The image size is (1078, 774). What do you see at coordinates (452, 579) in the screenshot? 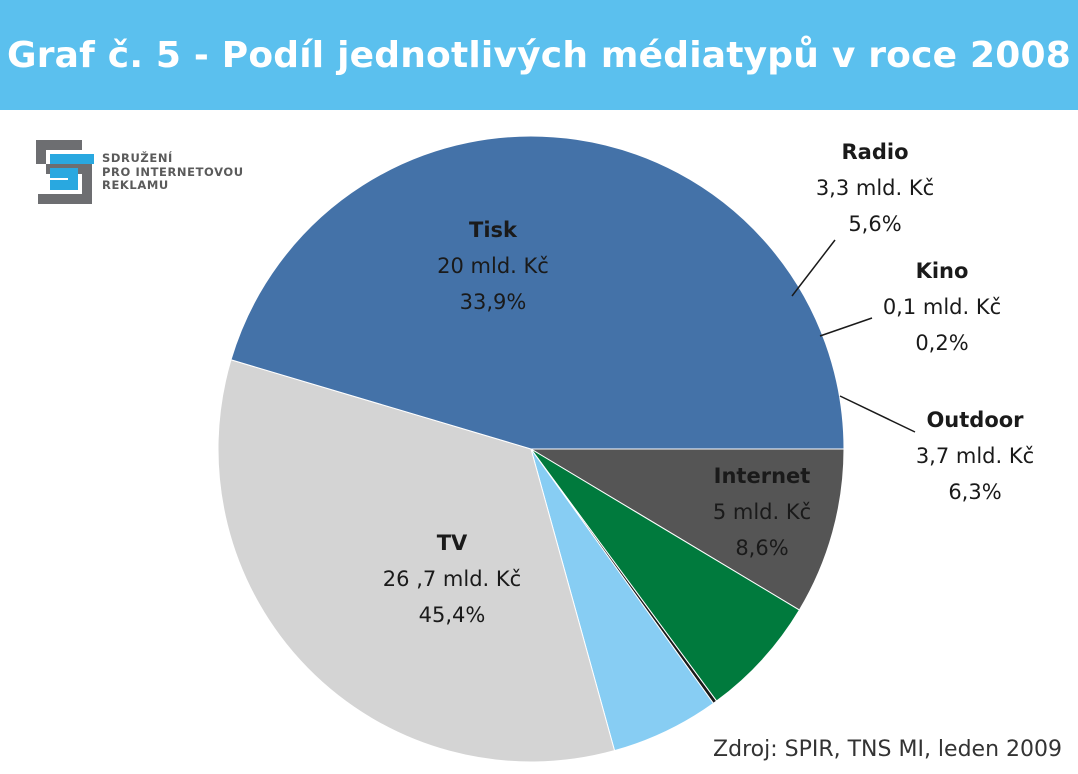
I see `slice-label-value-tv: 26 ,7 mld. Kč` at bounding box center [452, 579].